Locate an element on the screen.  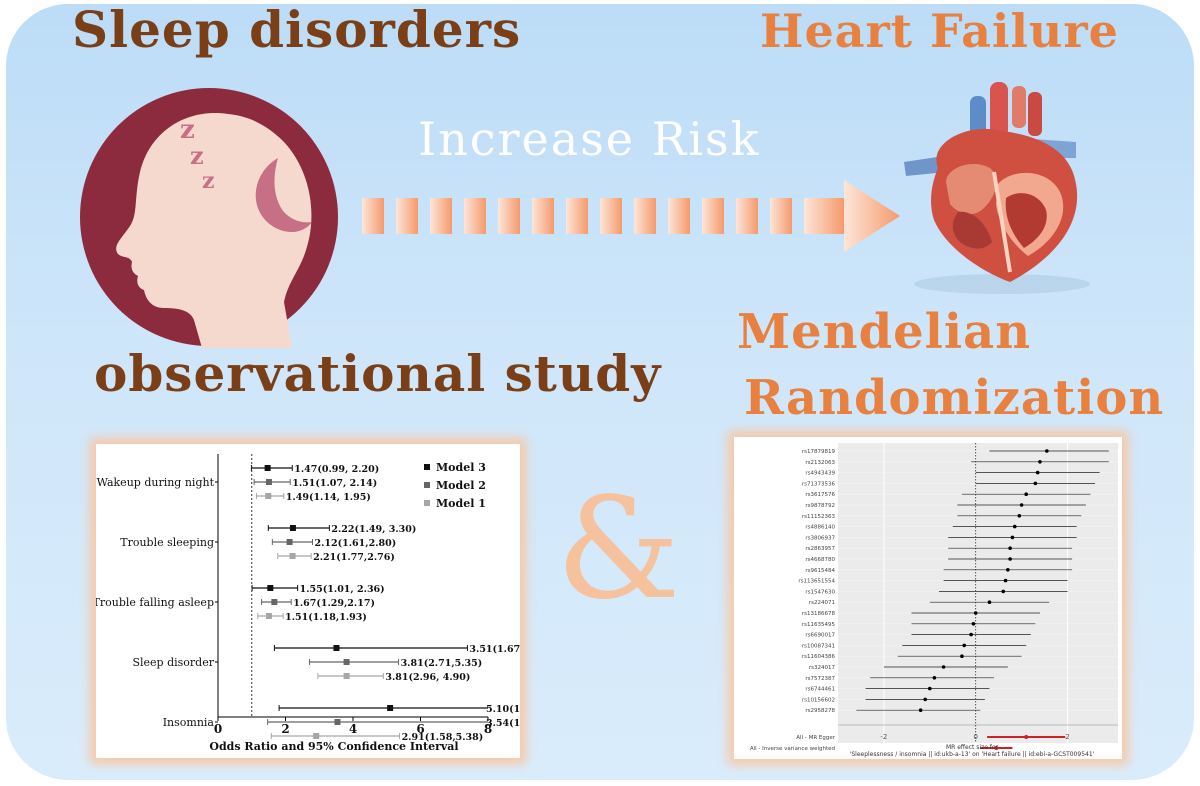
x-axis-title: Odds Ratio and 95% Confidence Interval is located at coordinates (333, 746).